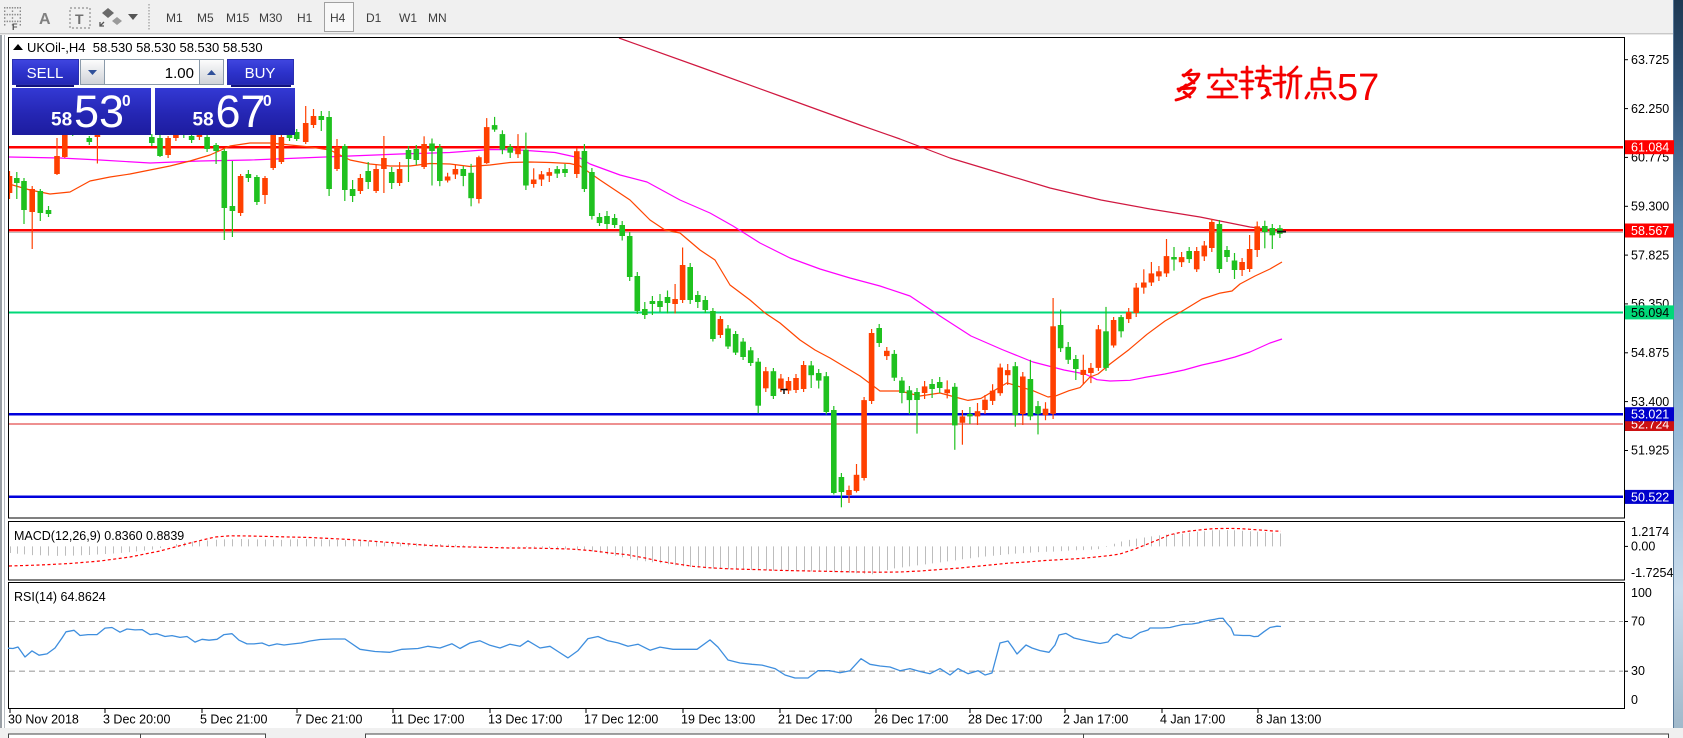  What do you see at coordinates (271, 18) in the screenshot?
I see `svg-text: M30` at bounding box center [271, 18].